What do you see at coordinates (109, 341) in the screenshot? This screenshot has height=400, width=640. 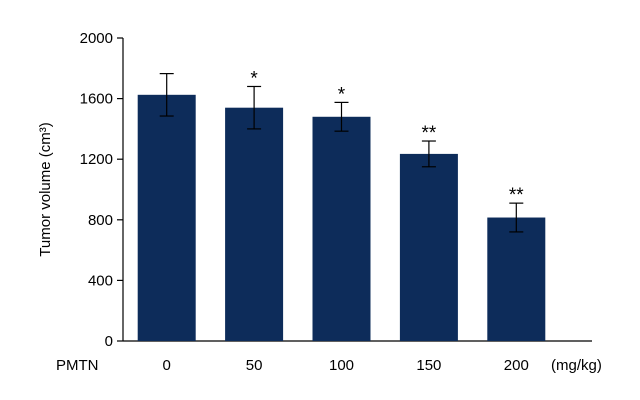 I see `y-tick-label: 0` at bounding box center [109, 341].